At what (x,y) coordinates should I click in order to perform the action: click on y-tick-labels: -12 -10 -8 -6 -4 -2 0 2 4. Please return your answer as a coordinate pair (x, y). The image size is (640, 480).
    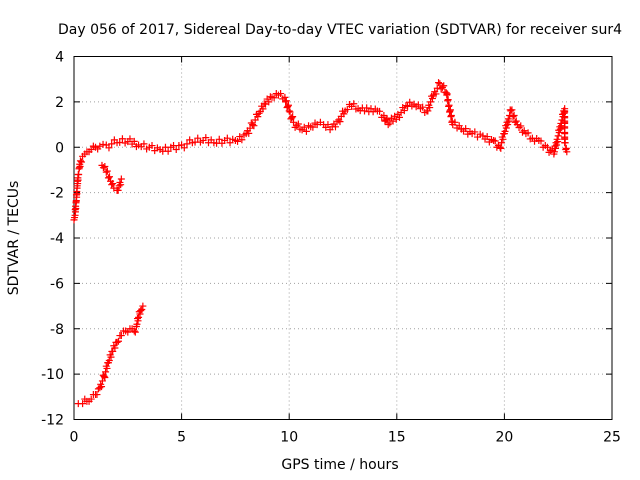
    Looking at the image, I should click on (52, 239).